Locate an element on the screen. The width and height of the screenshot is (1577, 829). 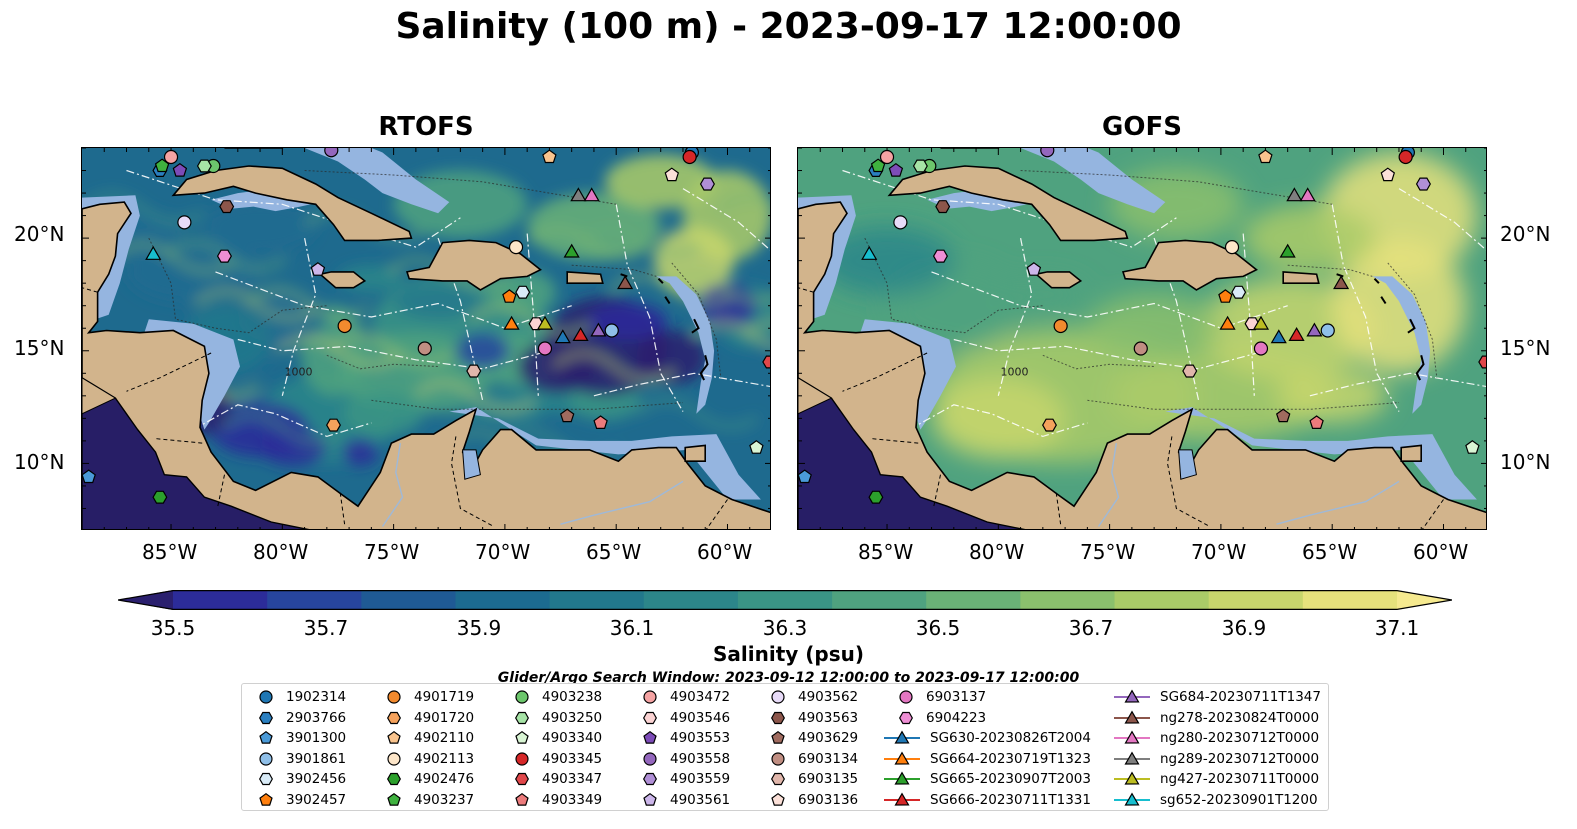
colorbar-tick-label: 35.7 is located at coordinates (326, 628).